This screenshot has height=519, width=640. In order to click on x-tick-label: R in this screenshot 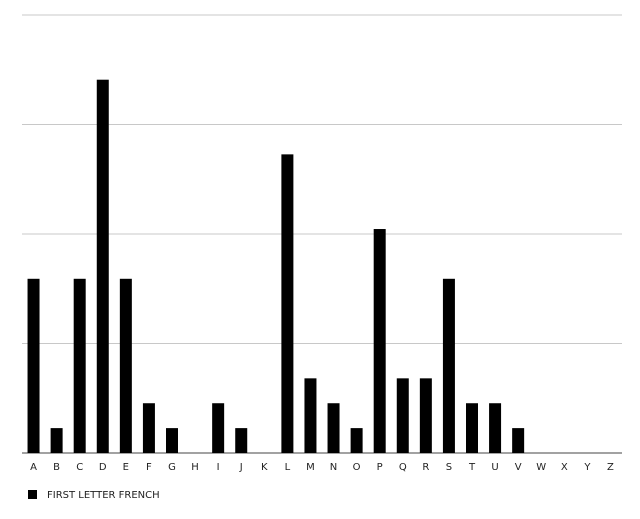, I will do `click(425, 467)`.